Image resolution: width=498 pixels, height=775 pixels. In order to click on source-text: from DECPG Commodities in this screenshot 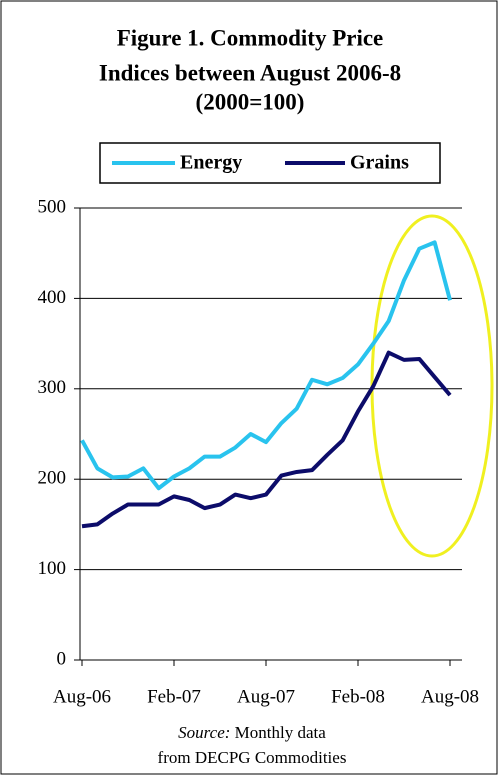, I will do `click(252, 757)`.